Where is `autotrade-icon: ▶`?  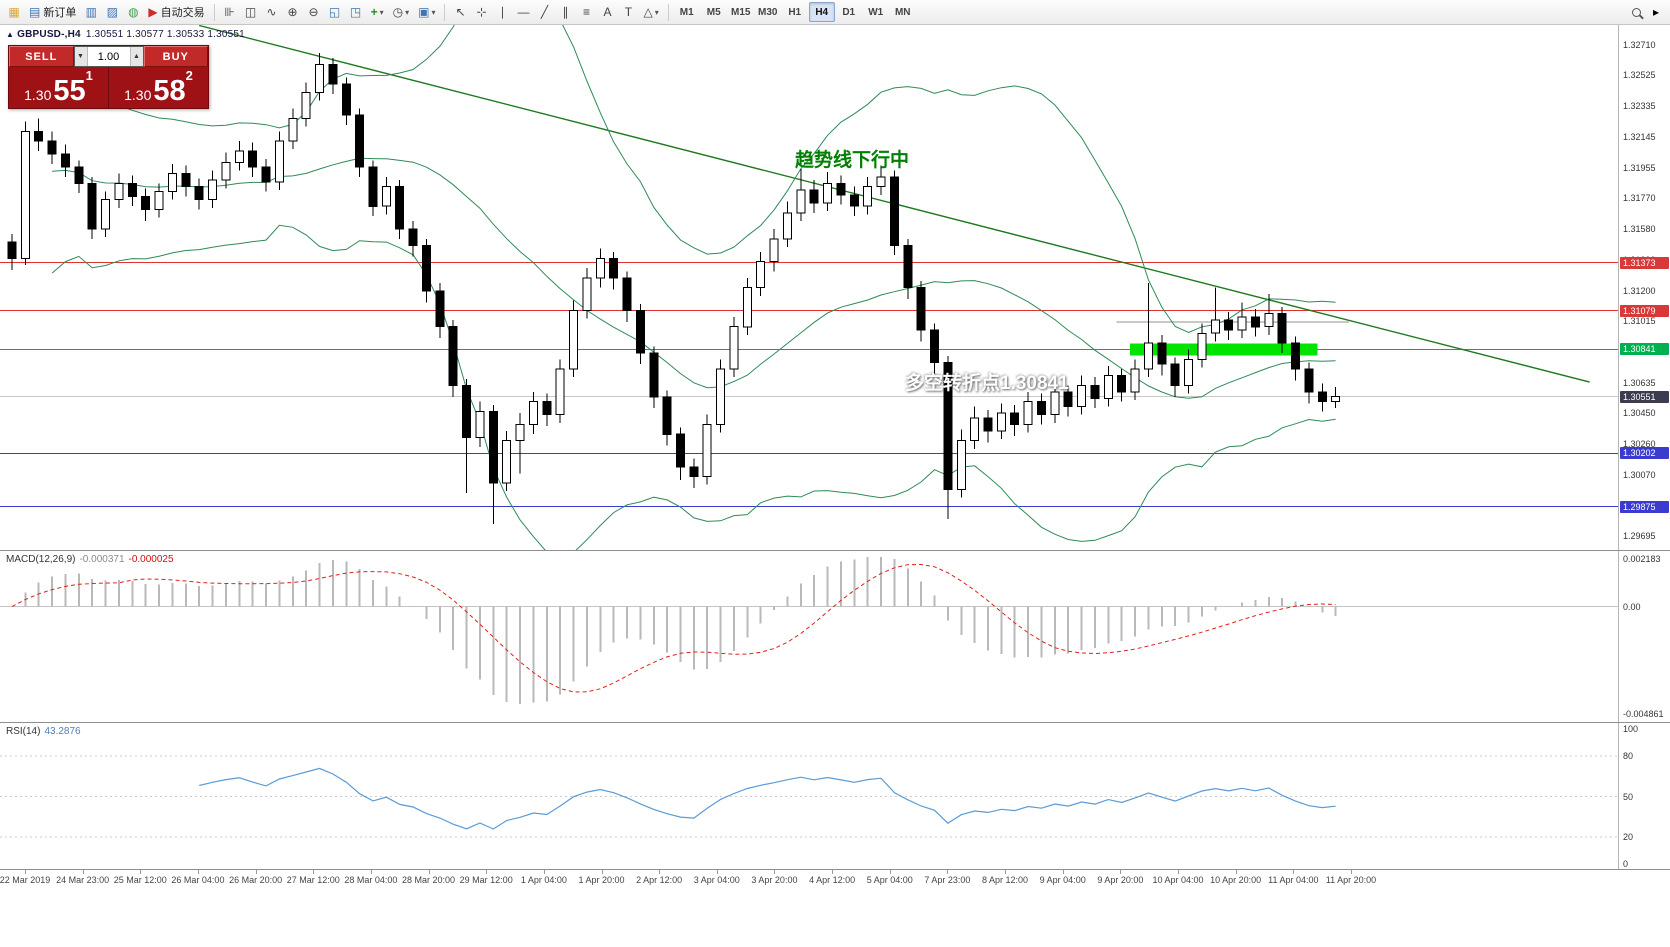 autotrade-icon: ▶ is located at coordinates (153, 12).